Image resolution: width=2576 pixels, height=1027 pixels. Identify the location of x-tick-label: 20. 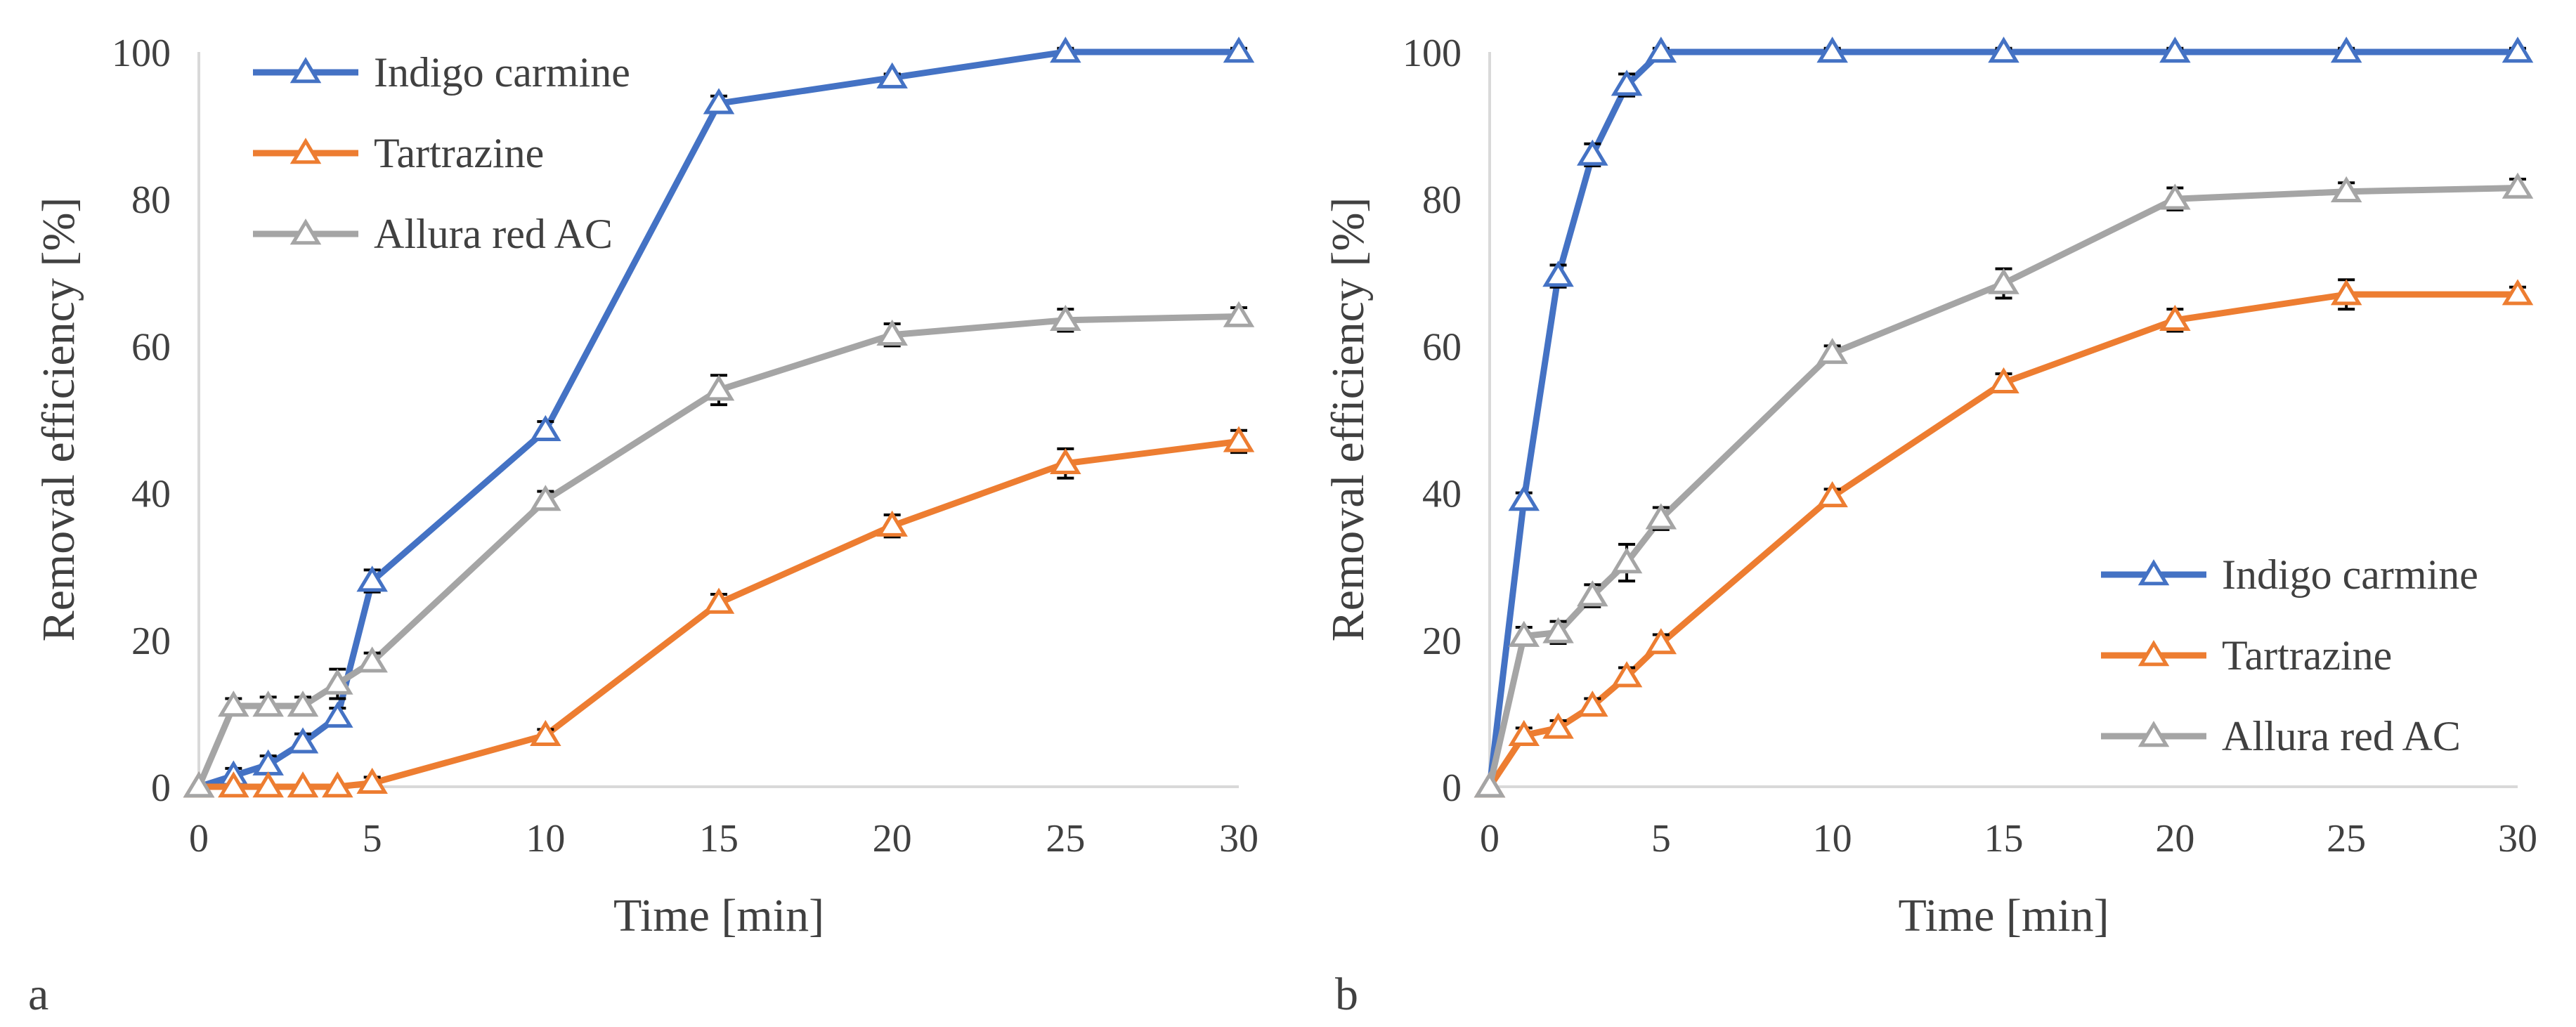
(2174, 839).